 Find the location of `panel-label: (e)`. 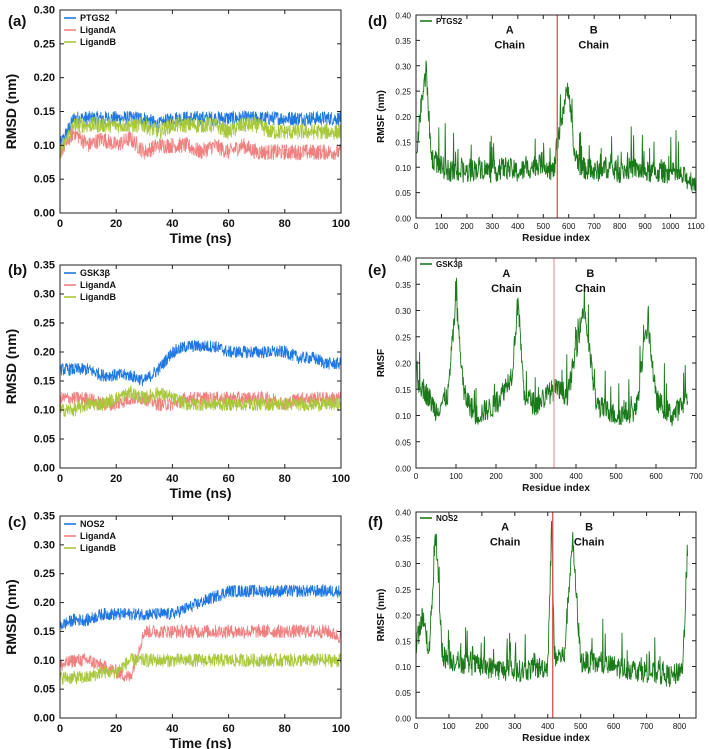

panel-label: (e) is located at coordinates (377, 270).